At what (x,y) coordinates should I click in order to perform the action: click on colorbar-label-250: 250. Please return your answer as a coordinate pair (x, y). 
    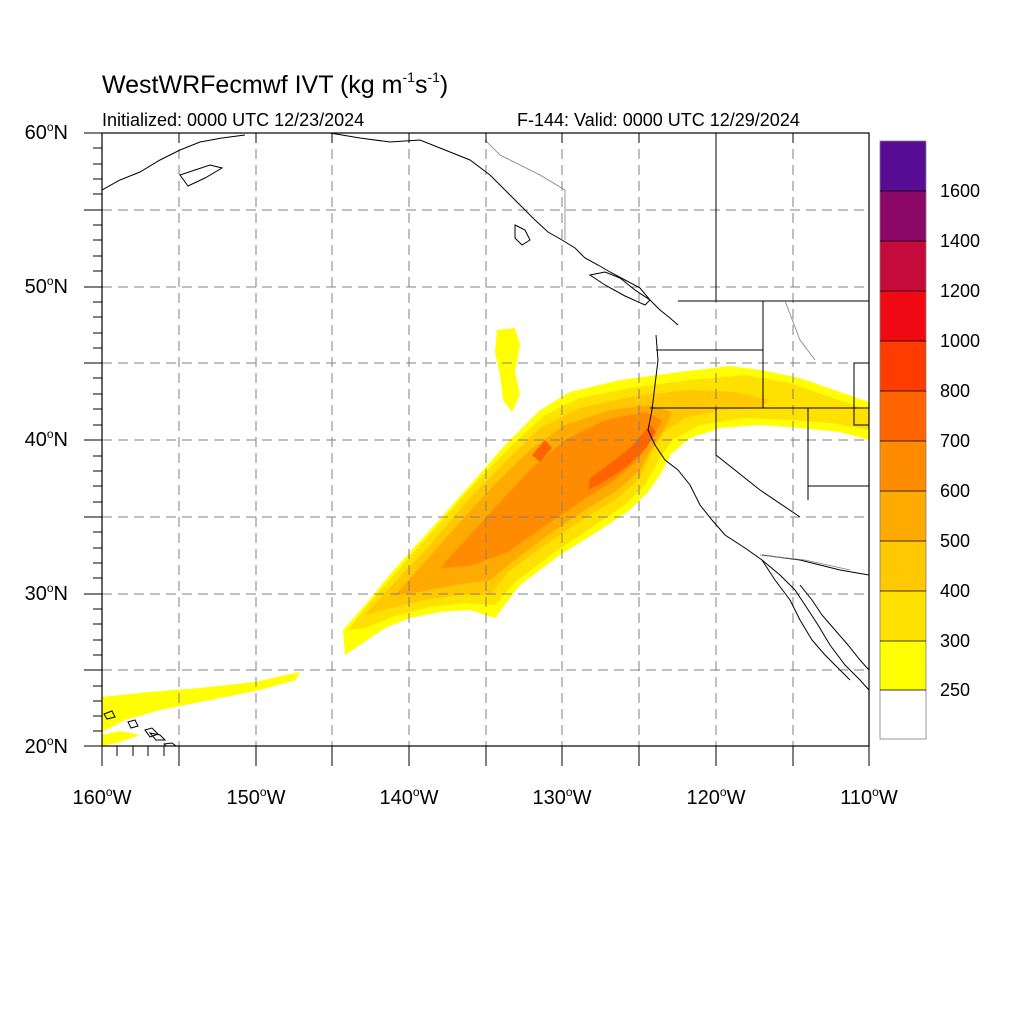
    Looking at the image, I should click on (955, 690).